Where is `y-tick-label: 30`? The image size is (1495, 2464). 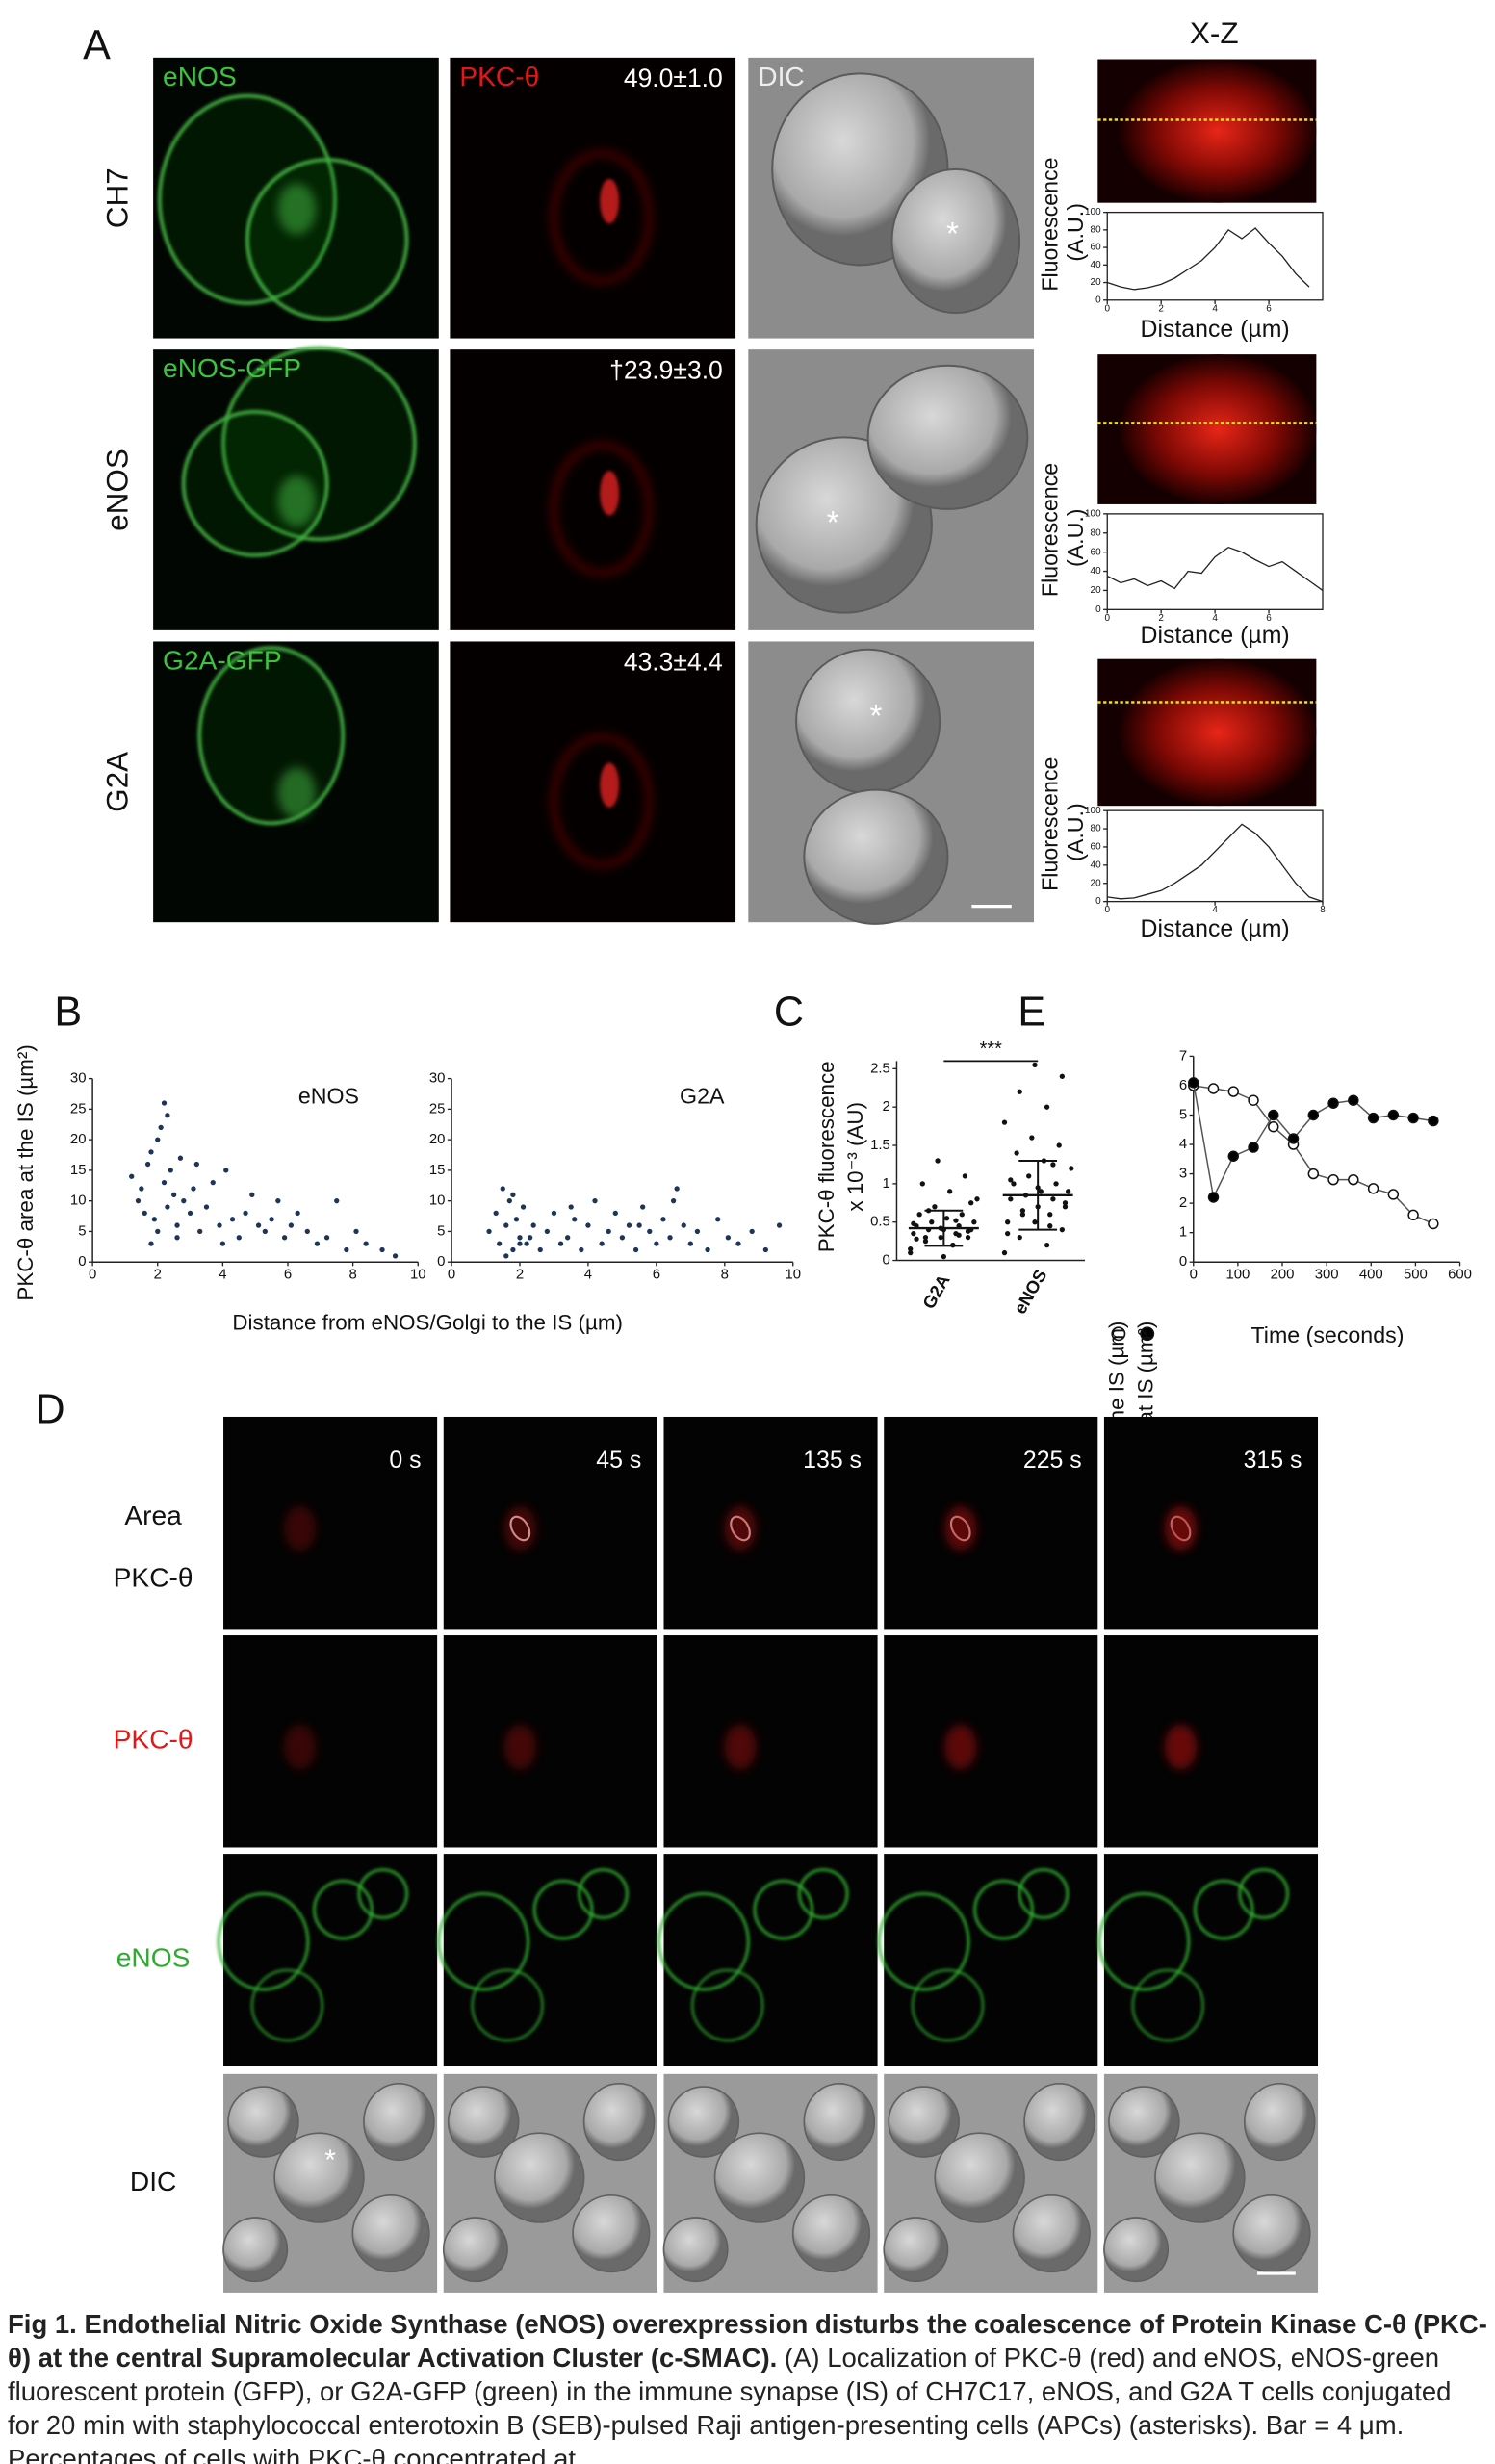 y-tick-label: 30 is located at coordinates (78, 1079).